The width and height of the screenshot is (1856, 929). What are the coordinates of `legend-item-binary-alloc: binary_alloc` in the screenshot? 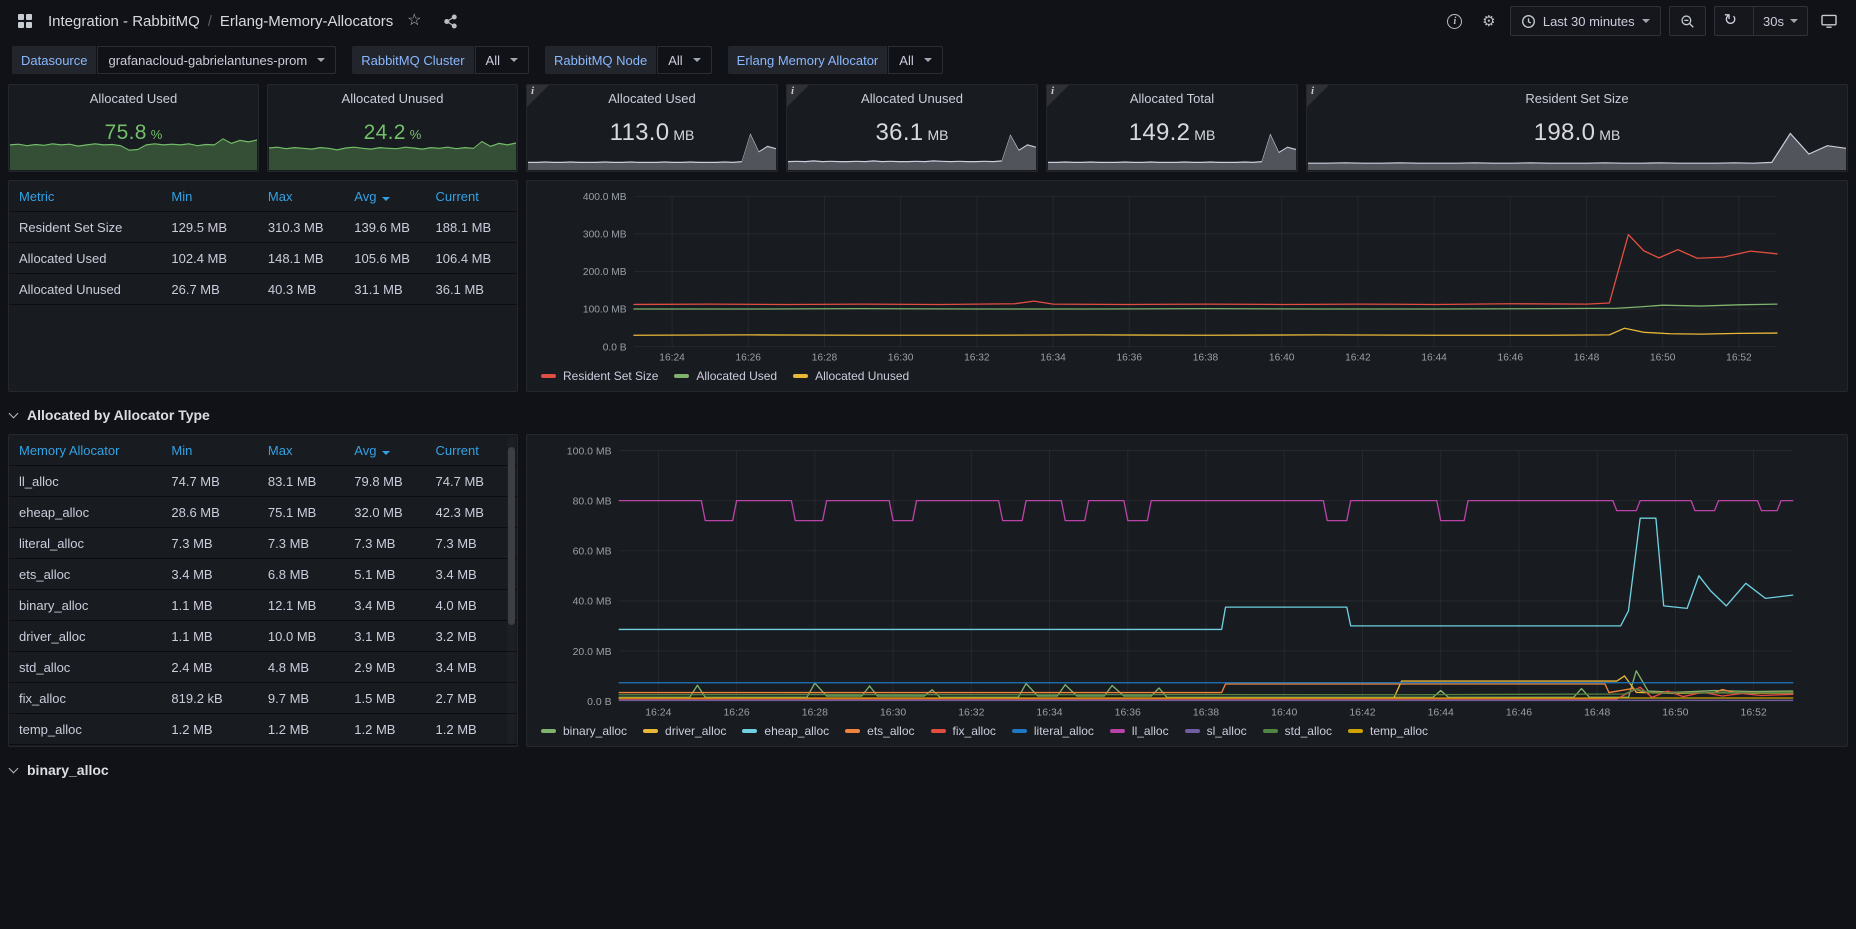 It's located at (584, 731).